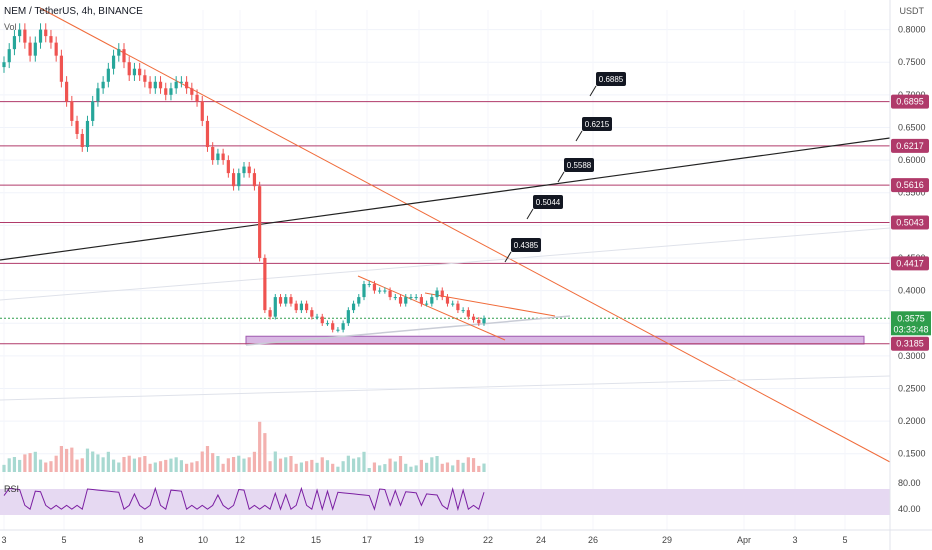 The width and height of the screenshot is (932, 550). What do you see at coordinates (10, 27) in the screenshot?
I see `volume-label: Vol` at bounding box center [10, 27].